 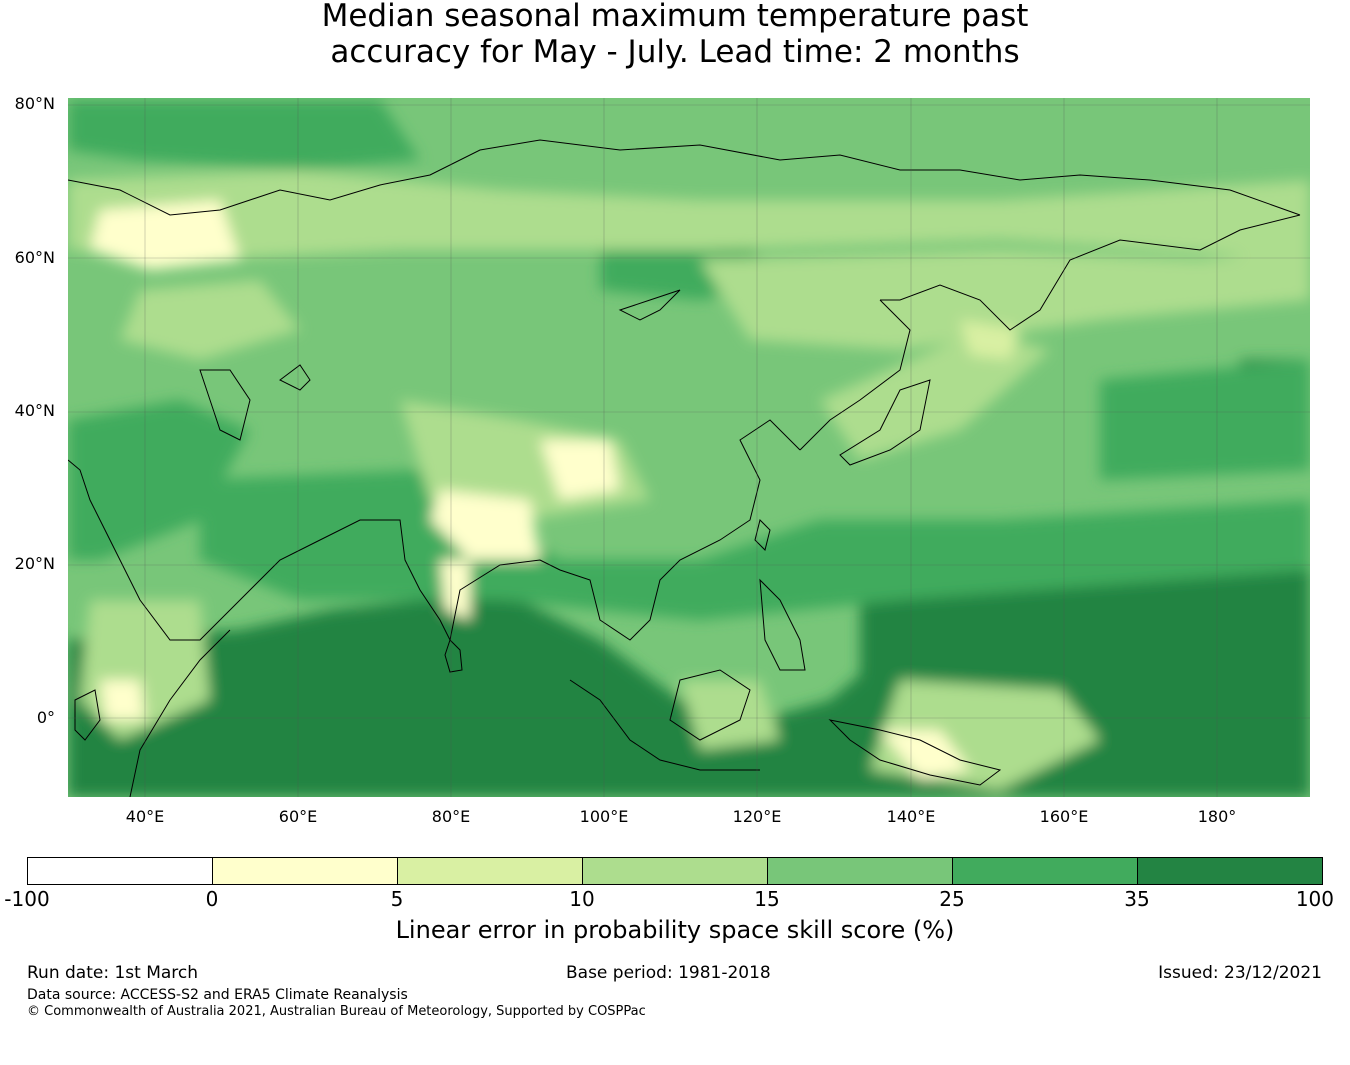 What do you see at coordinates (45, 717) in the screenshot?
I see `lat-tick-0: 0°` at bounding box center [45, 717].